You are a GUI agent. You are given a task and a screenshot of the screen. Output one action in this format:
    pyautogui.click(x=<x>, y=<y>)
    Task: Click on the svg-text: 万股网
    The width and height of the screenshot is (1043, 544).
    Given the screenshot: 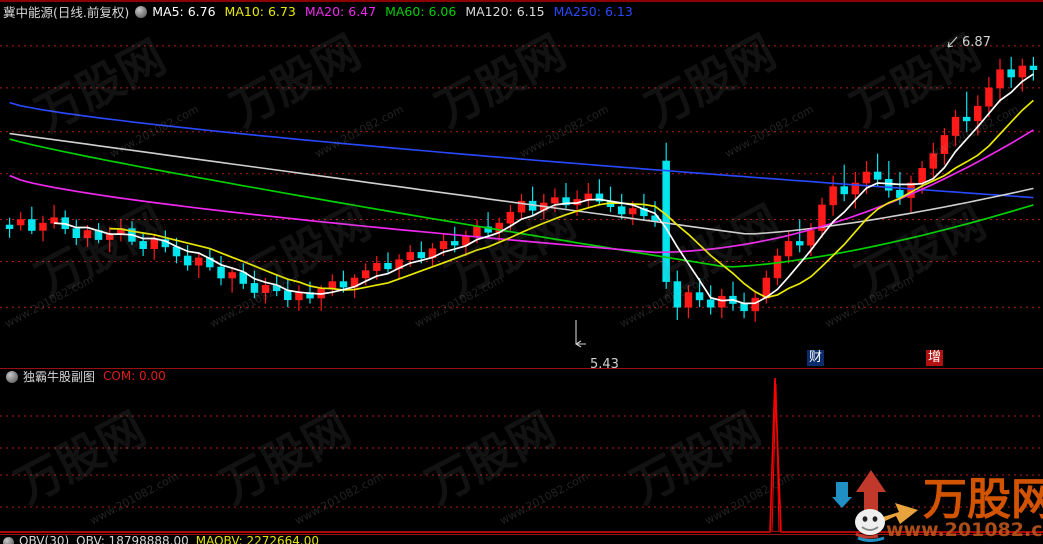 What is the action you would take?
    pyautogui.click(x=983, y=499)
    